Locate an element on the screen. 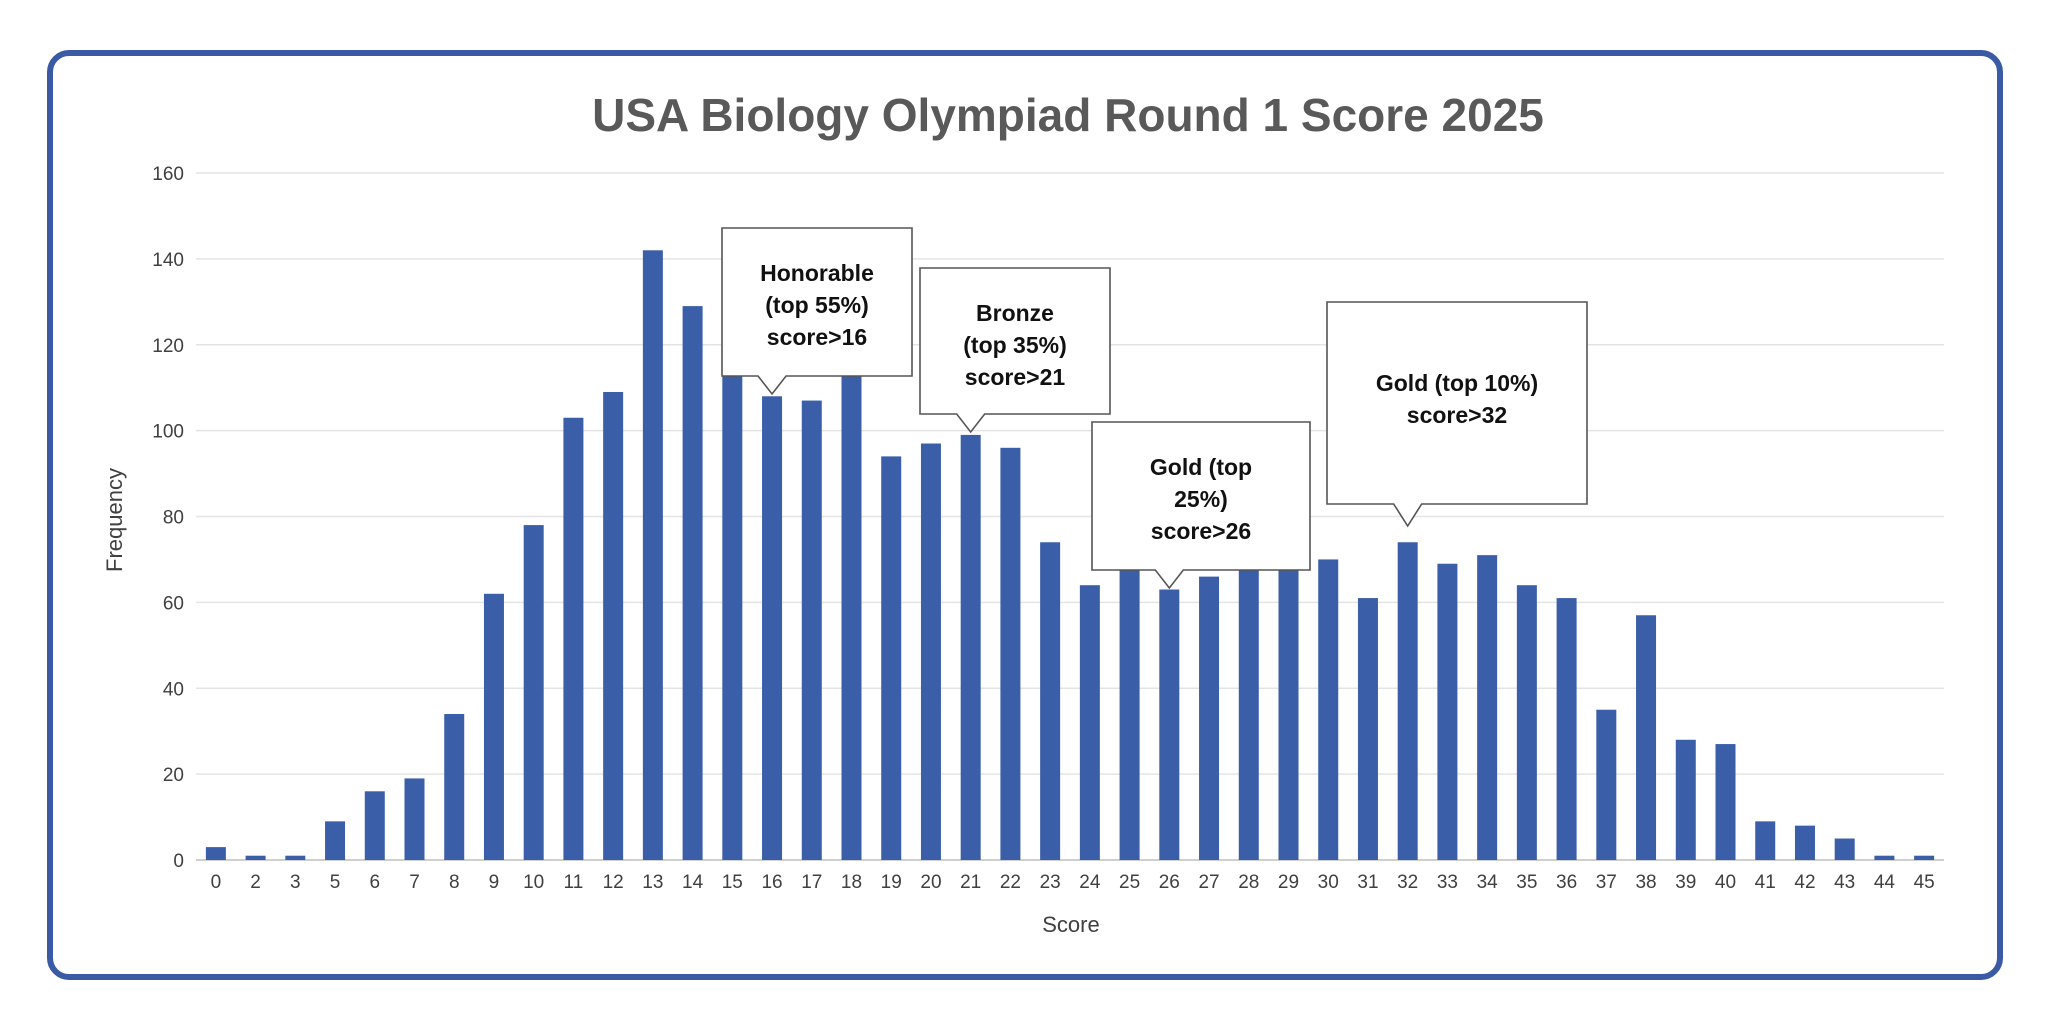 Image resolution: width=2048 pixels, height=1034 pixels. callout-text: Gold (top is located at coordinates (1201, 467).